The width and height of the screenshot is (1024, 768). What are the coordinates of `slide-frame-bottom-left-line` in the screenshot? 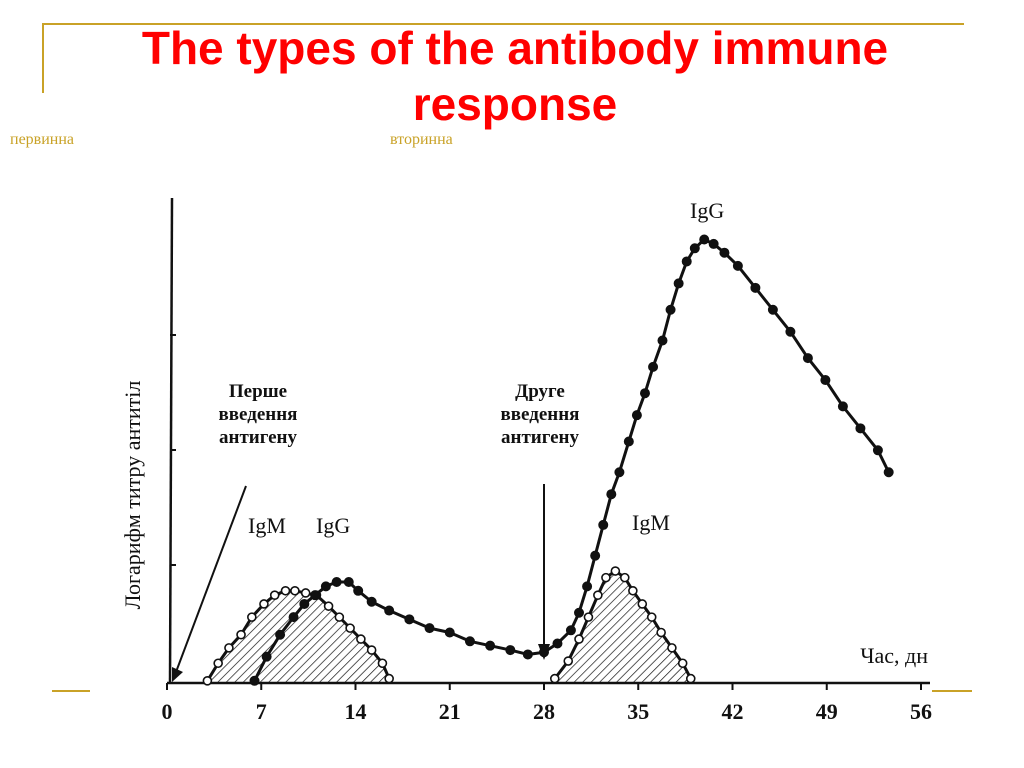 It's located at (71, 691).